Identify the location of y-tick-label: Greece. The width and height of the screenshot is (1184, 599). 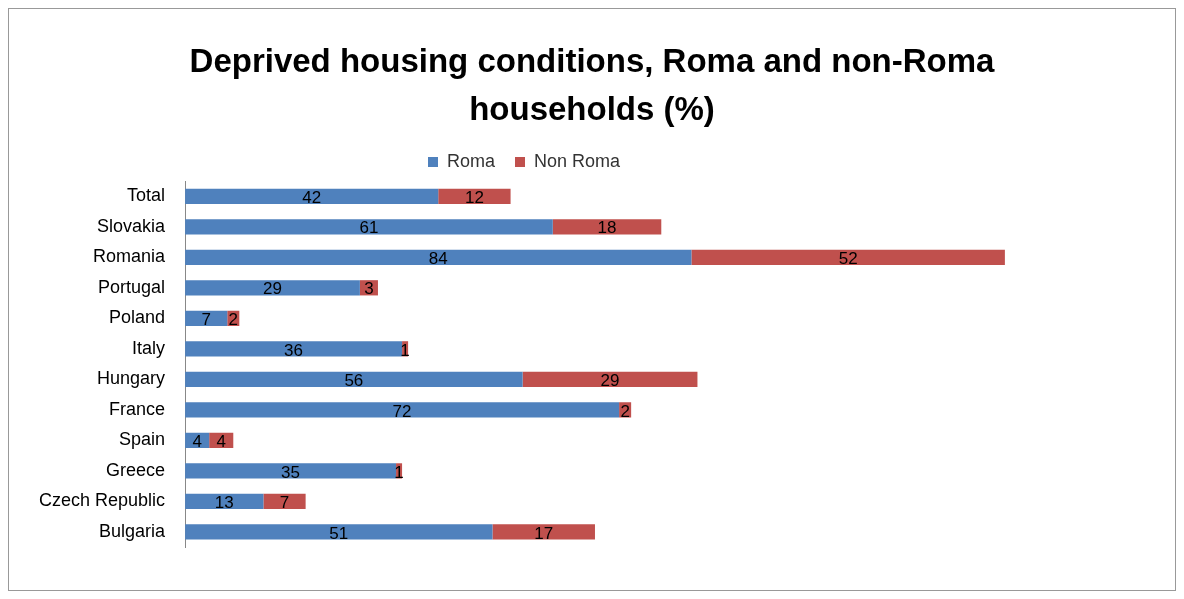
(136, 469).